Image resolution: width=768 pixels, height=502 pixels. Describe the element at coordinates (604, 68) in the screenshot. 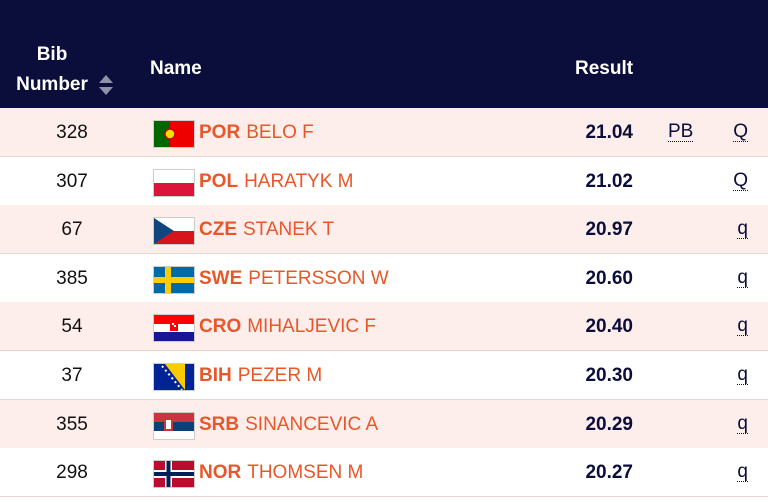

I see `result-header: Result` at that location.